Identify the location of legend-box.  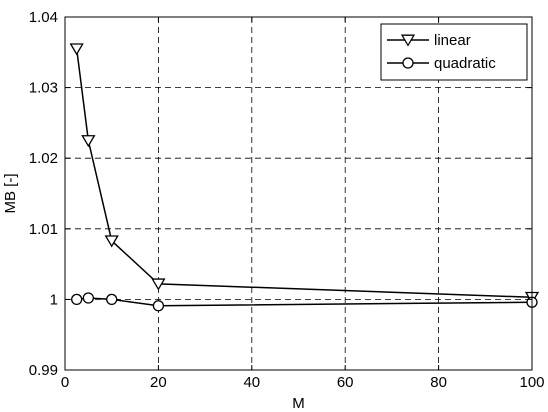
(454, 52).